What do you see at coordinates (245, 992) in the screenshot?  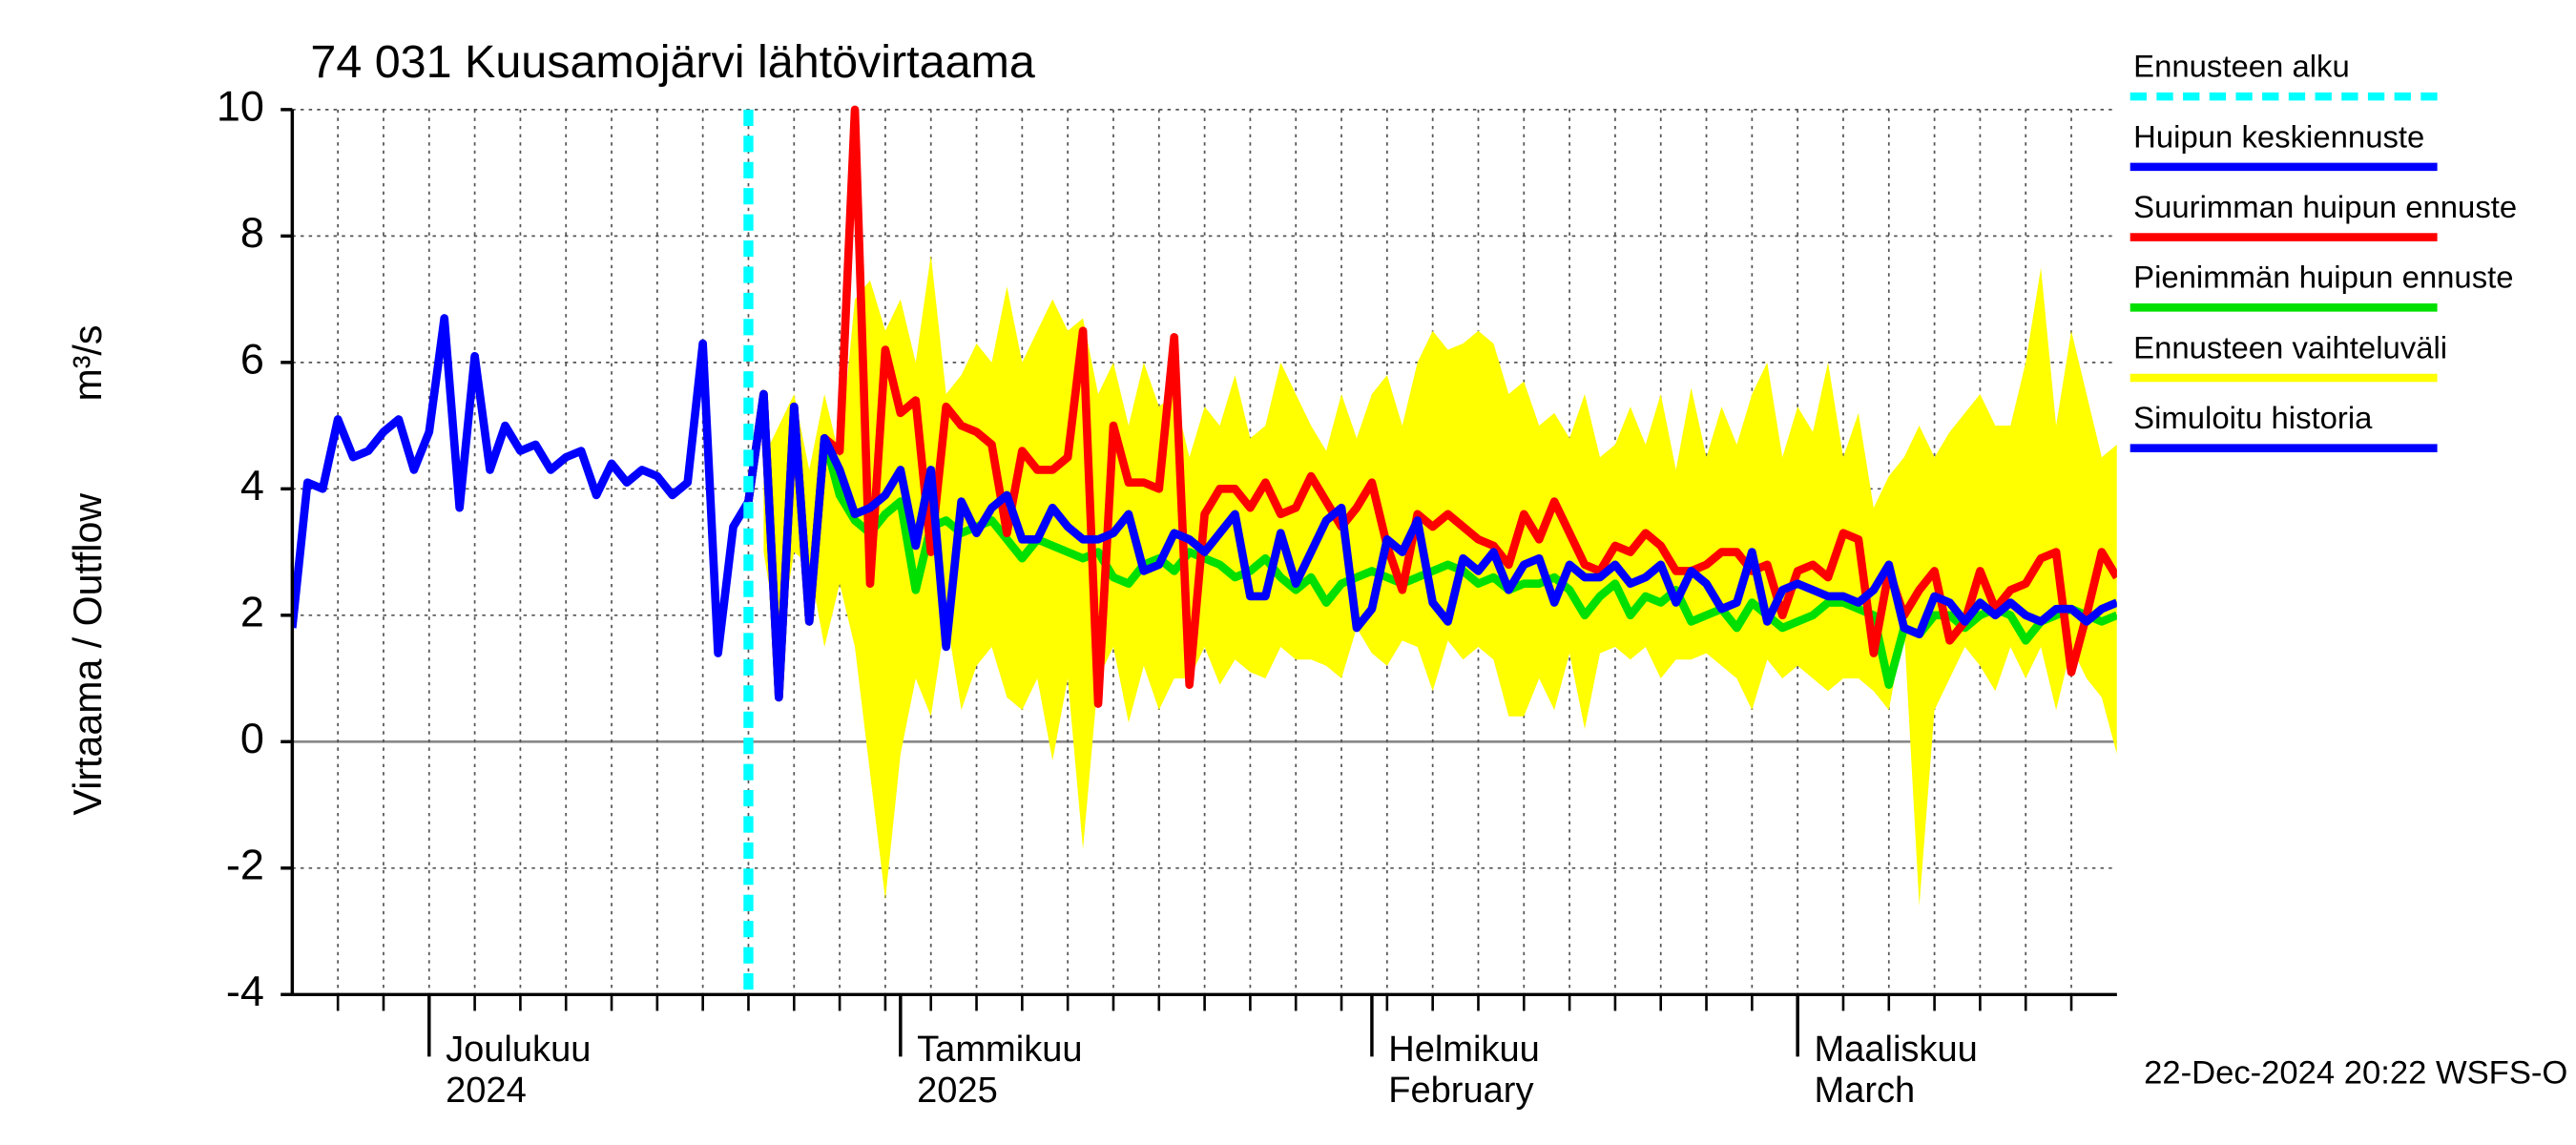 I see `y-tick-label: -4` at bounding box center [245, 992].